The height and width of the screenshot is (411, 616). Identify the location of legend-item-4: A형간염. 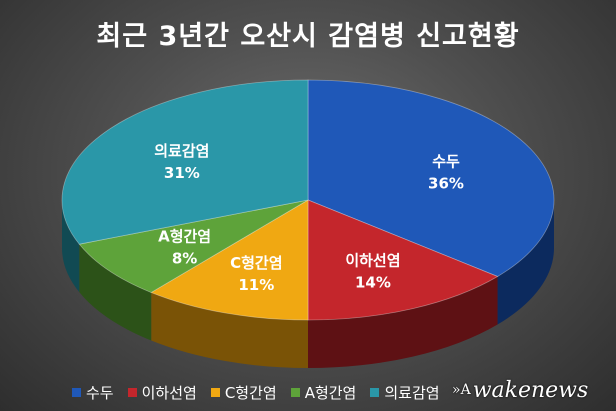
(323, 392).